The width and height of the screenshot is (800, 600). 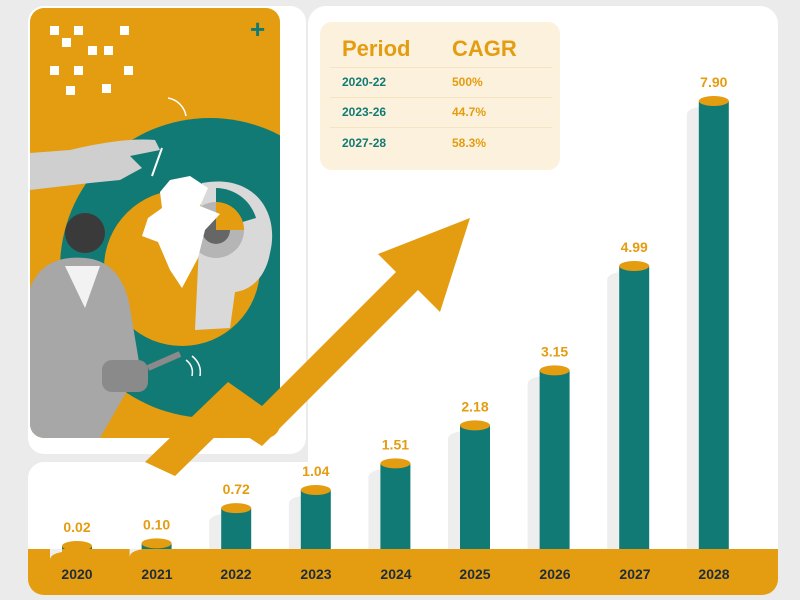 What do you see at coordinates (713, 82) in the screenshot?
I see `bar-value-label: 7.90` at bounding box center [713, 82].